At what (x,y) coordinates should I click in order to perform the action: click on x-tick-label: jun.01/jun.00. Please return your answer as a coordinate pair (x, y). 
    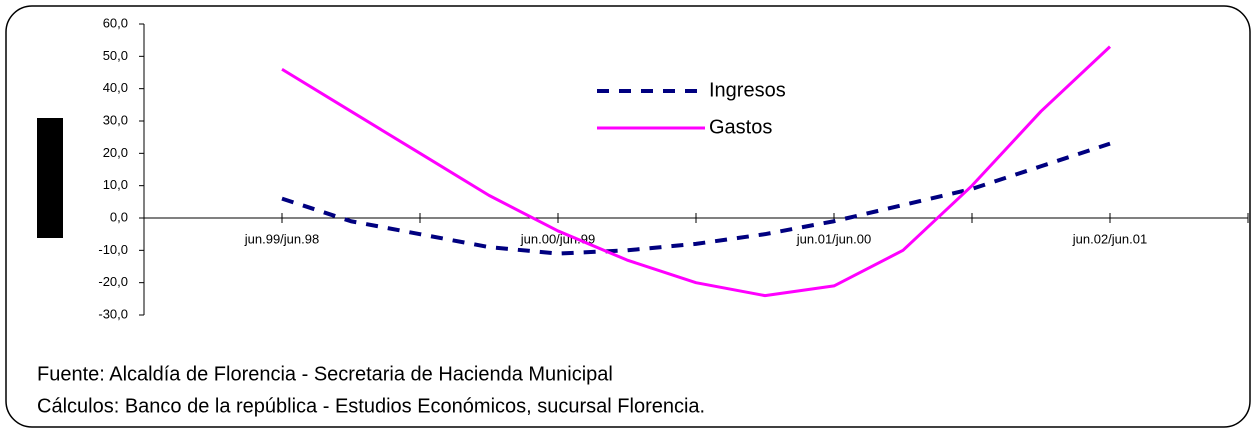
    Looking at the image, I should click on (833, 238).